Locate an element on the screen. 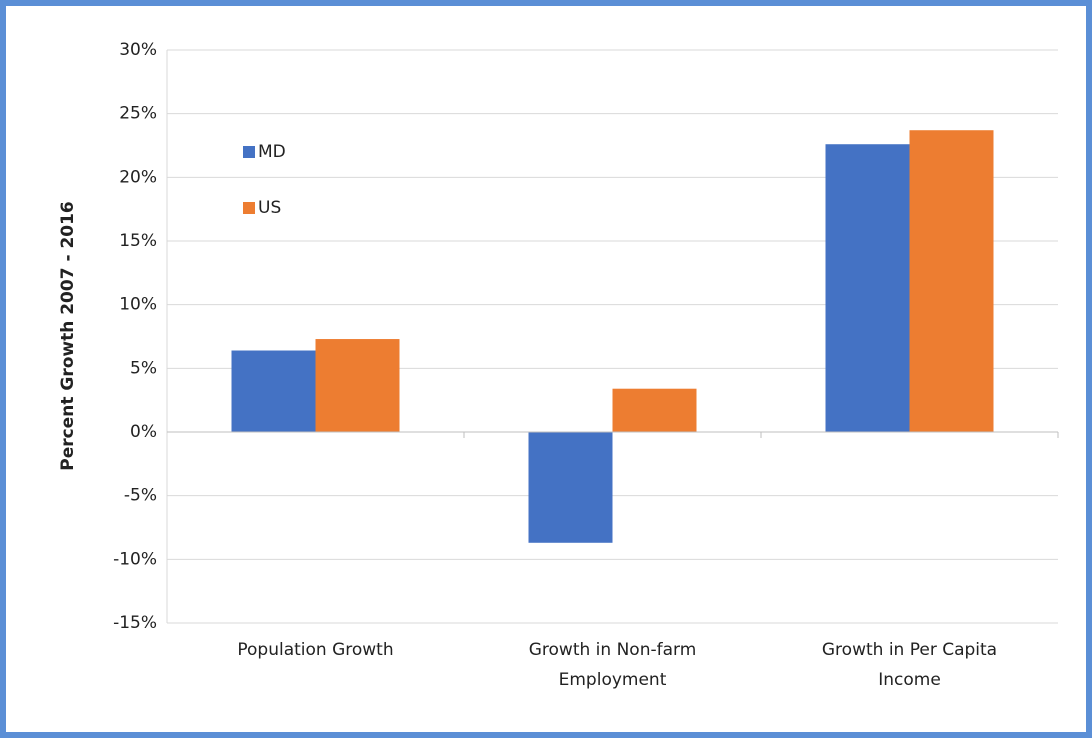  legend-label: US is located at coordinates (269, 208).